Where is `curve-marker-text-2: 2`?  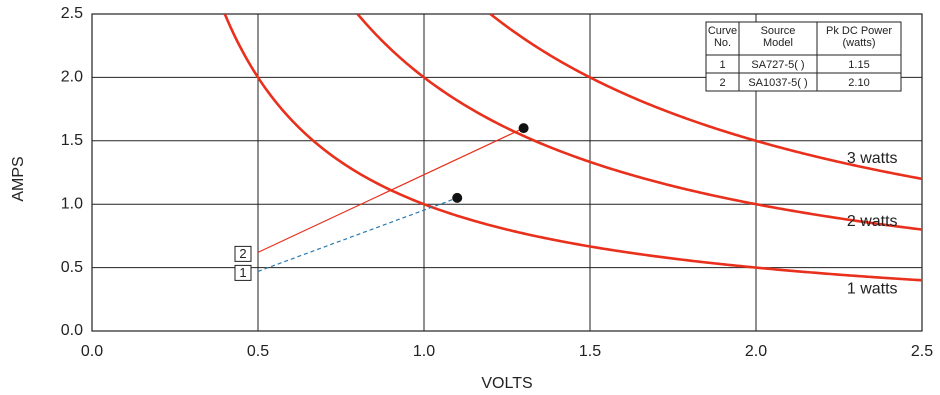
curve-marker-text-2: 2 is located at coordinates (242, 253).